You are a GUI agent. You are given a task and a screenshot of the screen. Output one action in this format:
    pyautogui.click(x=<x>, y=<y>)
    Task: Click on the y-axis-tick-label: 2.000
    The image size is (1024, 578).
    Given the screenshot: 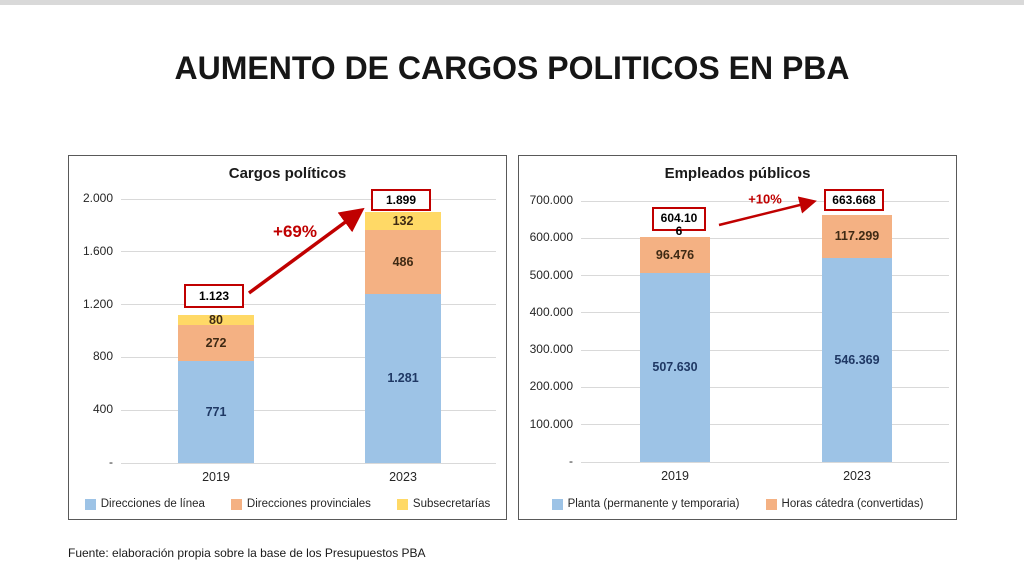 What is the action you would take?
    pyautogui.click(x=97, y=198)
    